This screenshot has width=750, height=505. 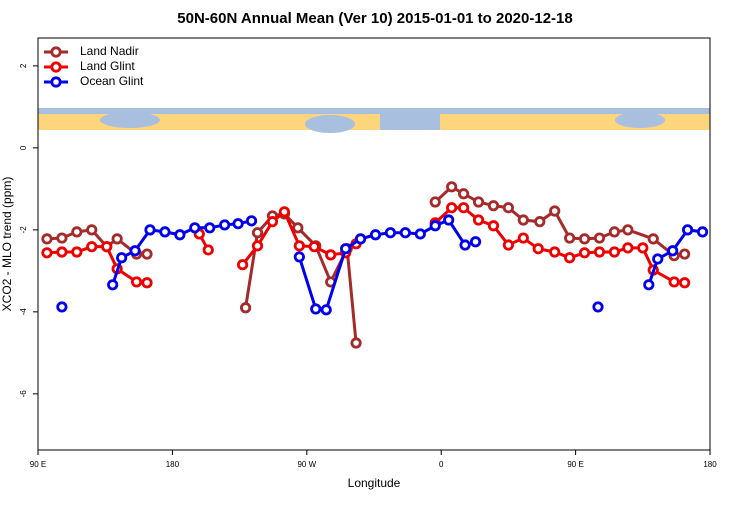 I want to click on legend-label: Ocean Glint, so click(x=112, y=81).